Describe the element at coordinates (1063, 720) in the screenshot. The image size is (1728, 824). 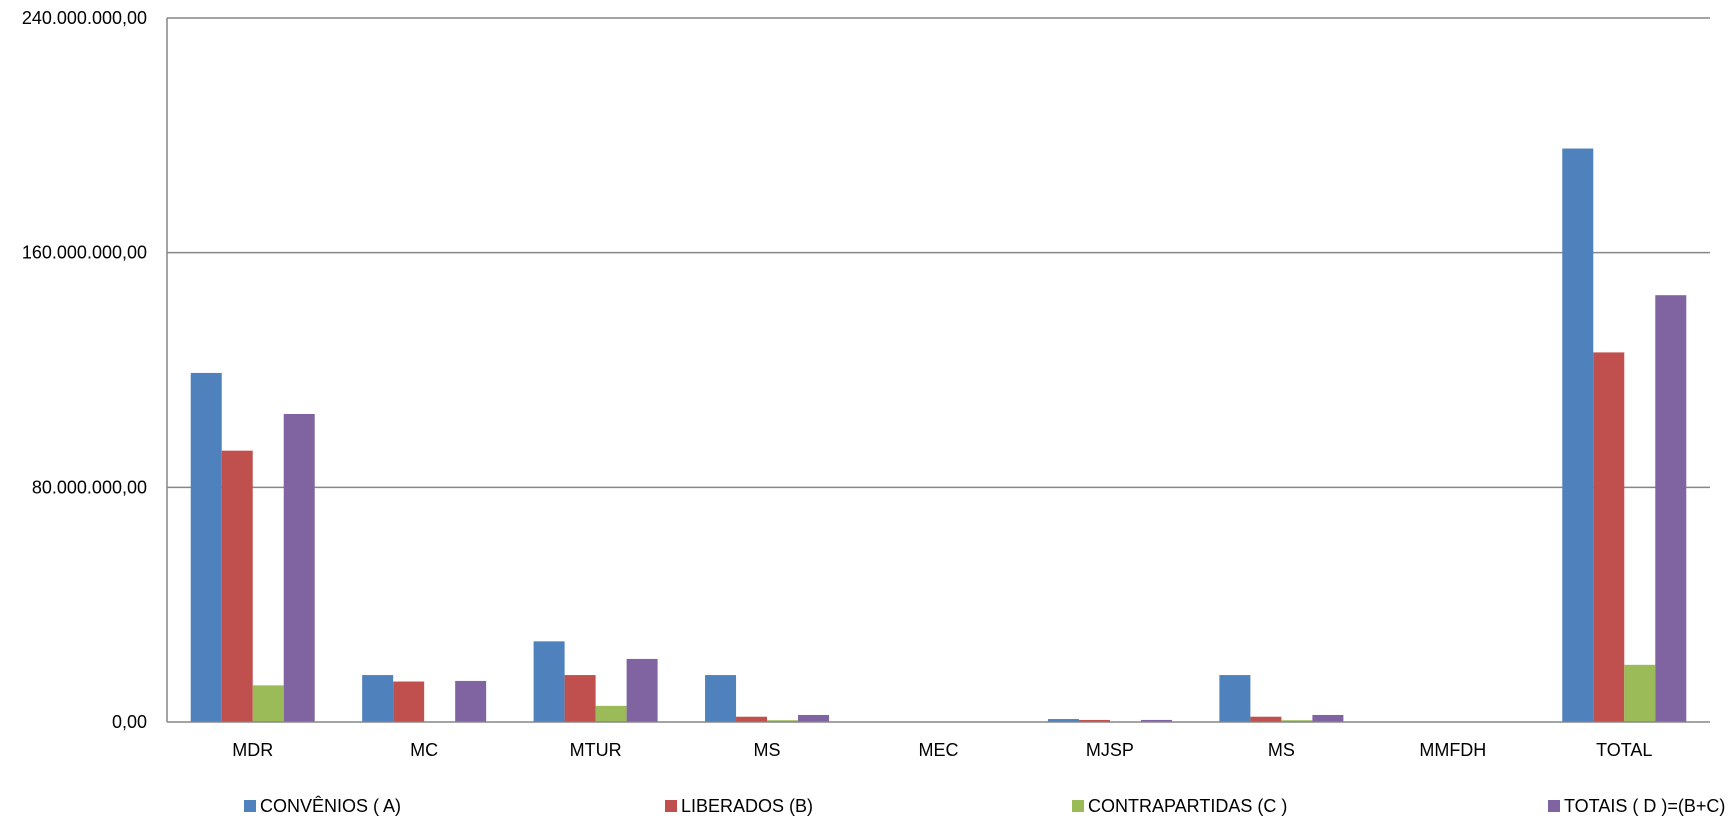
I see `bar-convenios-a-mjsp` at that location.